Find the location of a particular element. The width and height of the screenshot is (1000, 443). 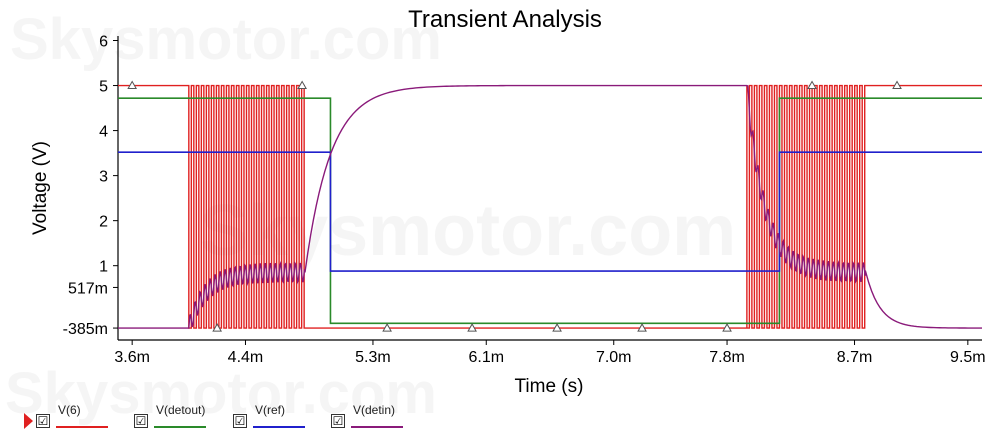

legend-item-vdetin: ☑ V(detin) is located at coordinates (376, 419).